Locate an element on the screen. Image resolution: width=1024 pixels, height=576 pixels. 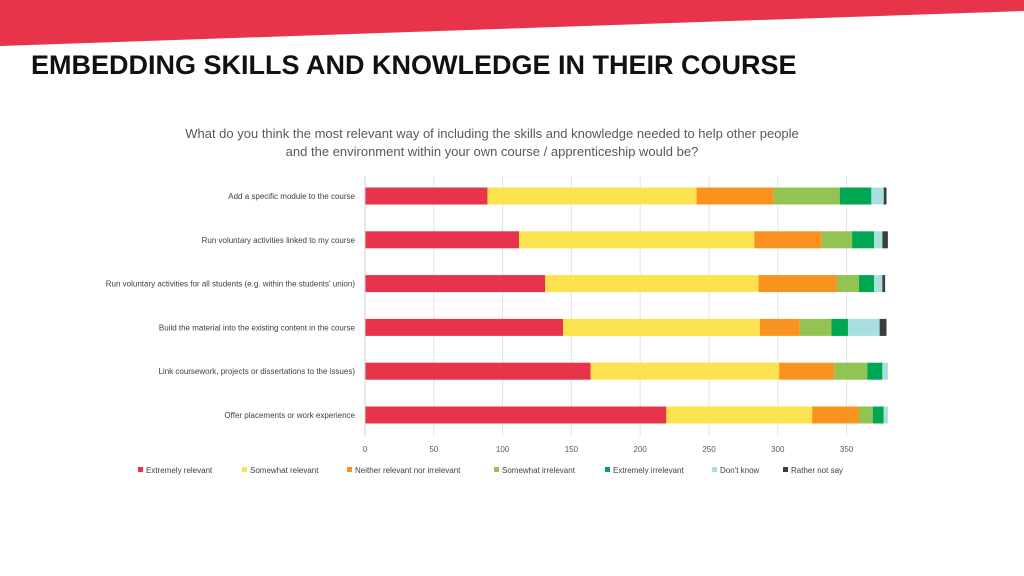
x-tick-label-250: 250 is located at coordinates (709, 449).